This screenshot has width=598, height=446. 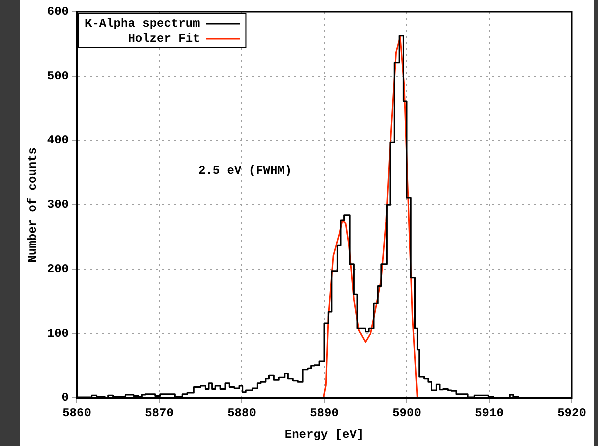 What do you see at coordinates (58, 269) in the screenshot?
I see `y-tick-label: 200` at bounding box center [58, 269].